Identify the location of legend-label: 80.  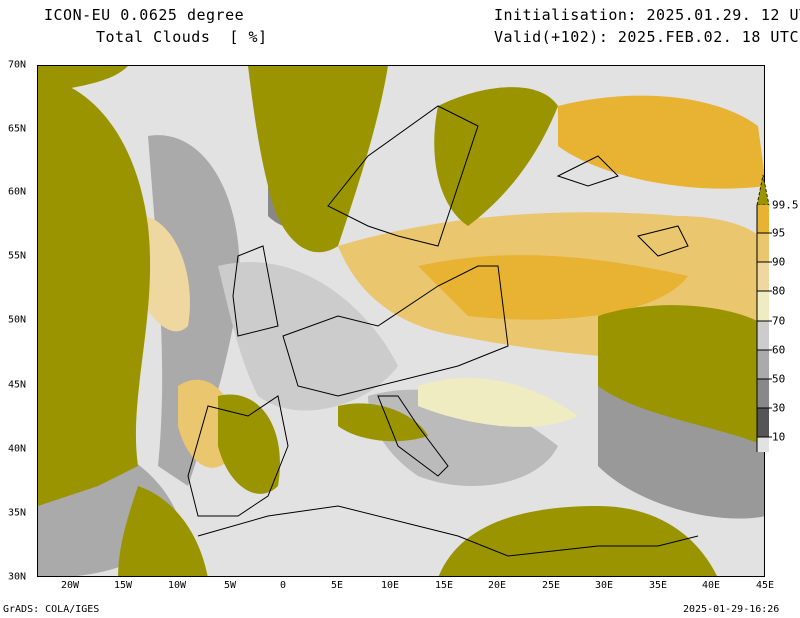
(779, 291).